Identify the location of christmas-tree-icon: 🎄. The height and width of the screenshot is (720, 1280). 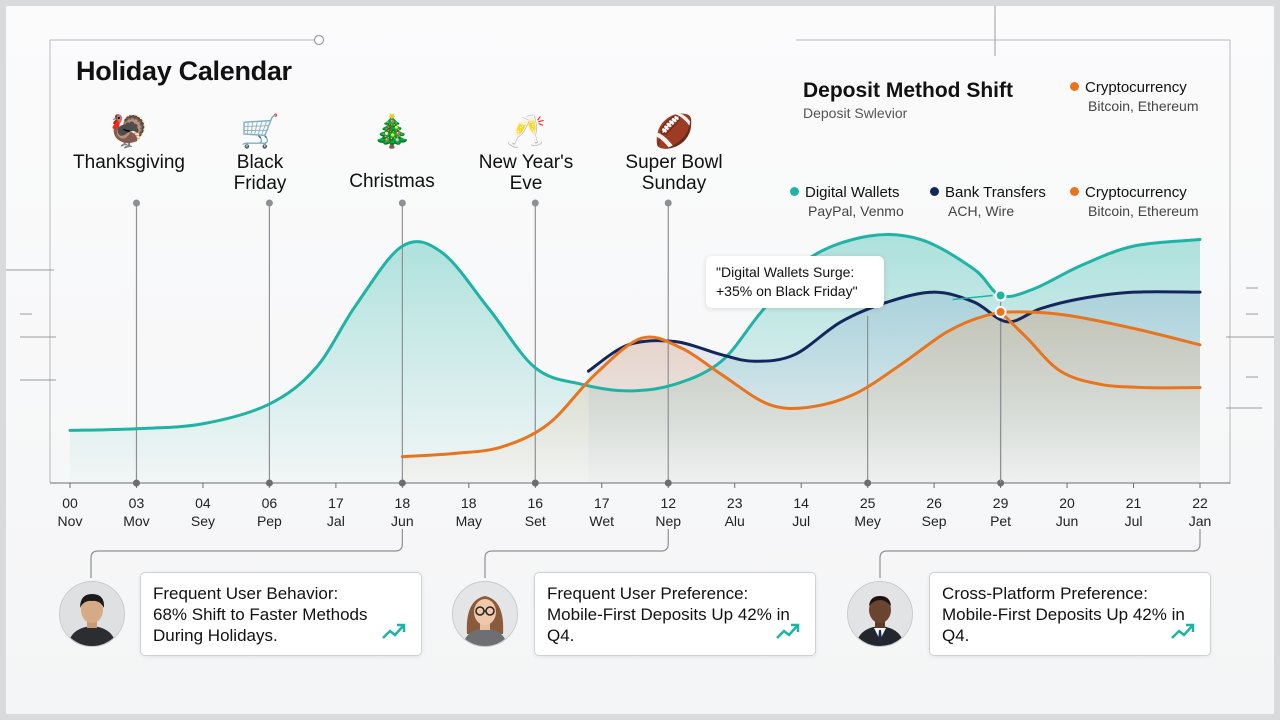
(392, 131).